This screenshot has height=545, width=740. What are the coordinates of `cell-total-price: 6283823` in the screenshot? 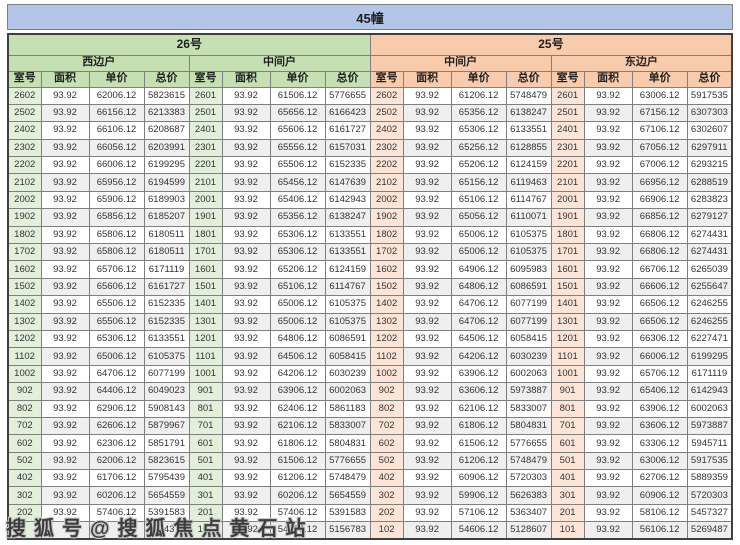 It's located at (709, 200).